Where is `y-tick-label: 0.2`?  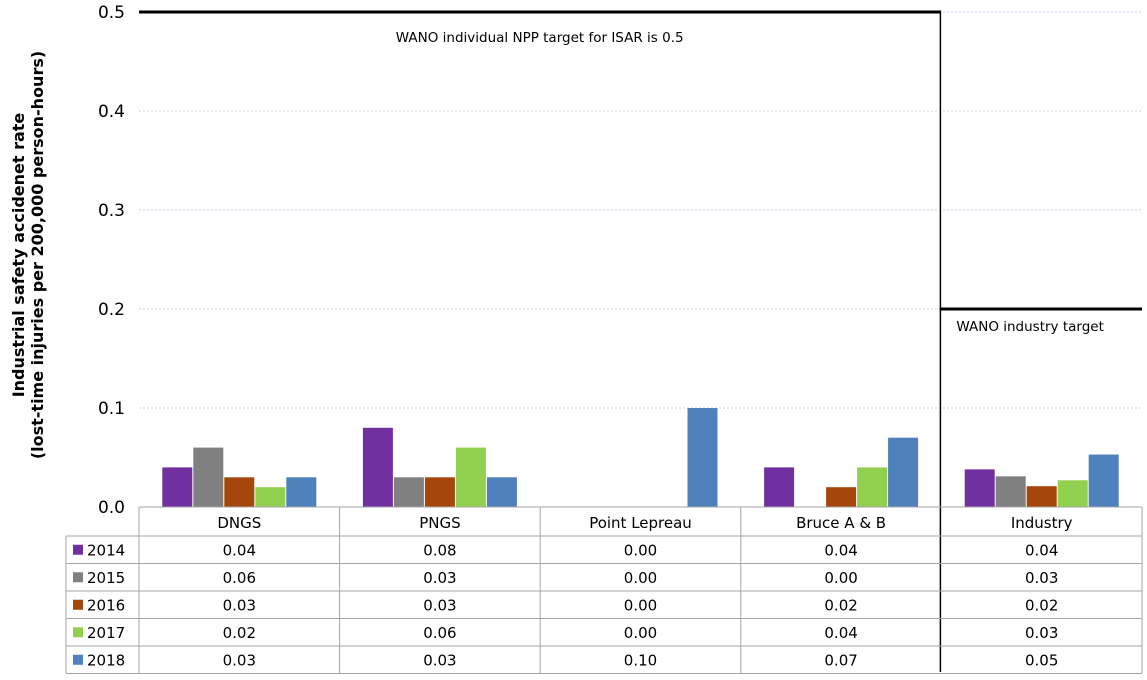
y-tick-label: 0.2 is located at coordinates (111, 310).